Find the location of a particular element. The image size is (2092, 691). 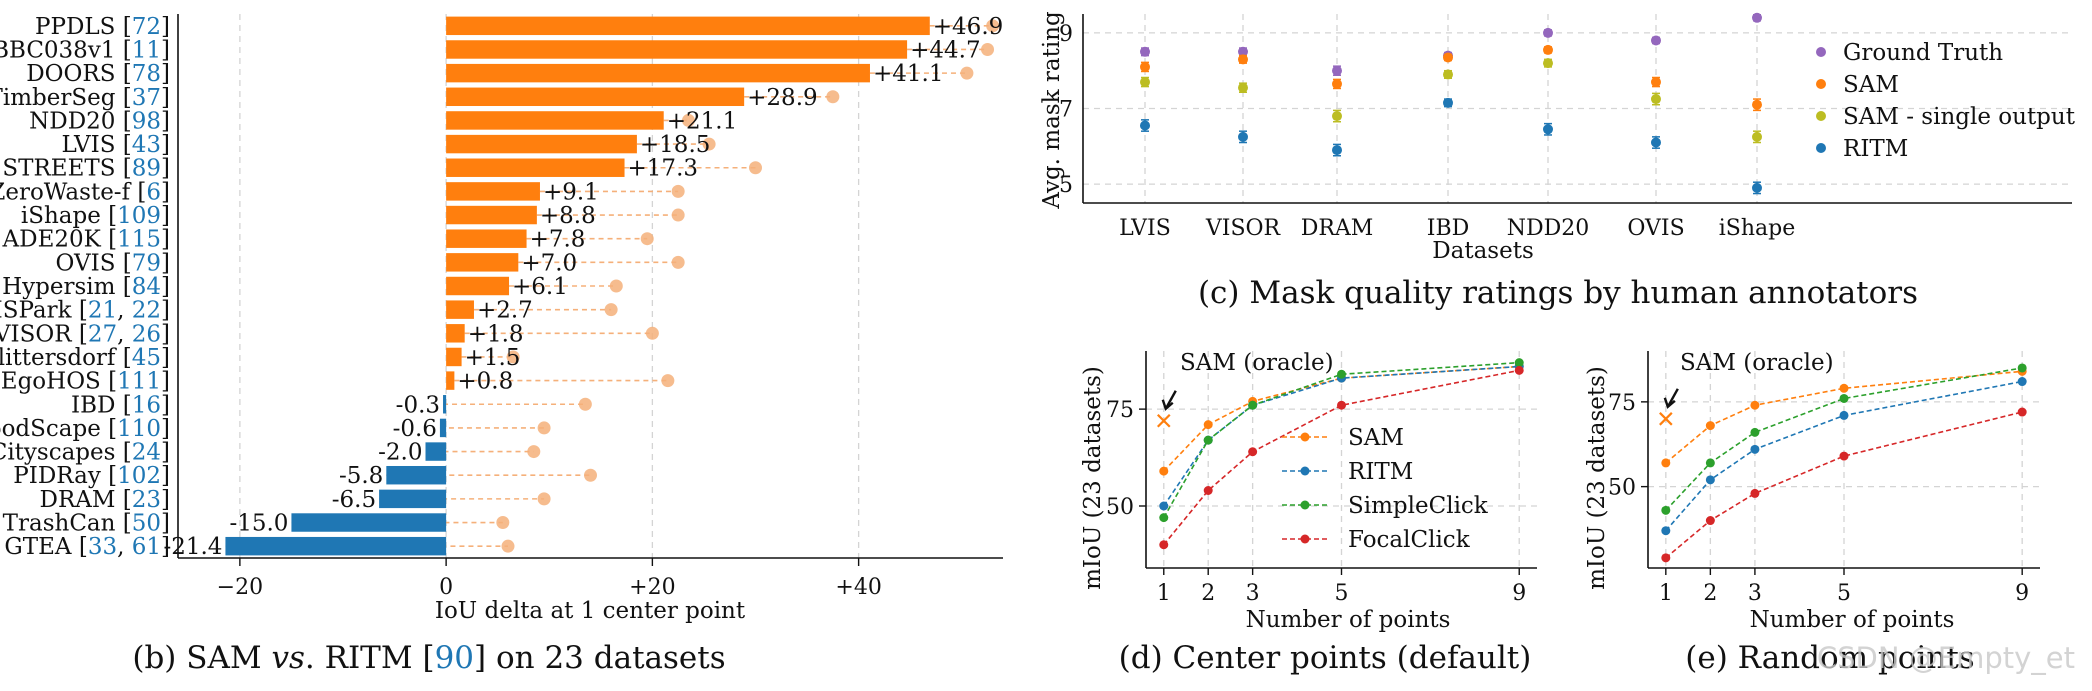

panel-c-x-tick-label: IBD is located at coordinates (1448, 228).